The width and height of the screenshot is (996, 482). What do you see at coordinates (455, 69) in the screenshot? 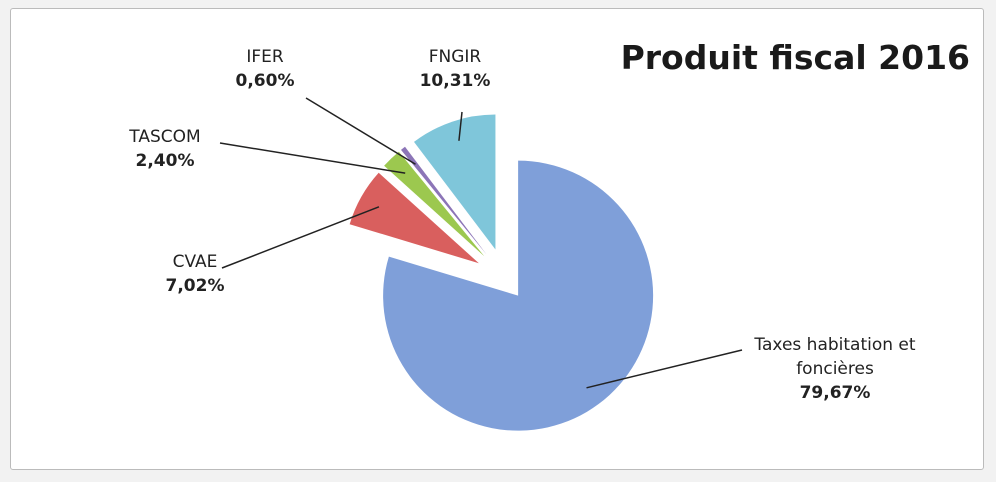
I see `slice-label: FNGIR 10,31%` at bounding box center [455, 69].